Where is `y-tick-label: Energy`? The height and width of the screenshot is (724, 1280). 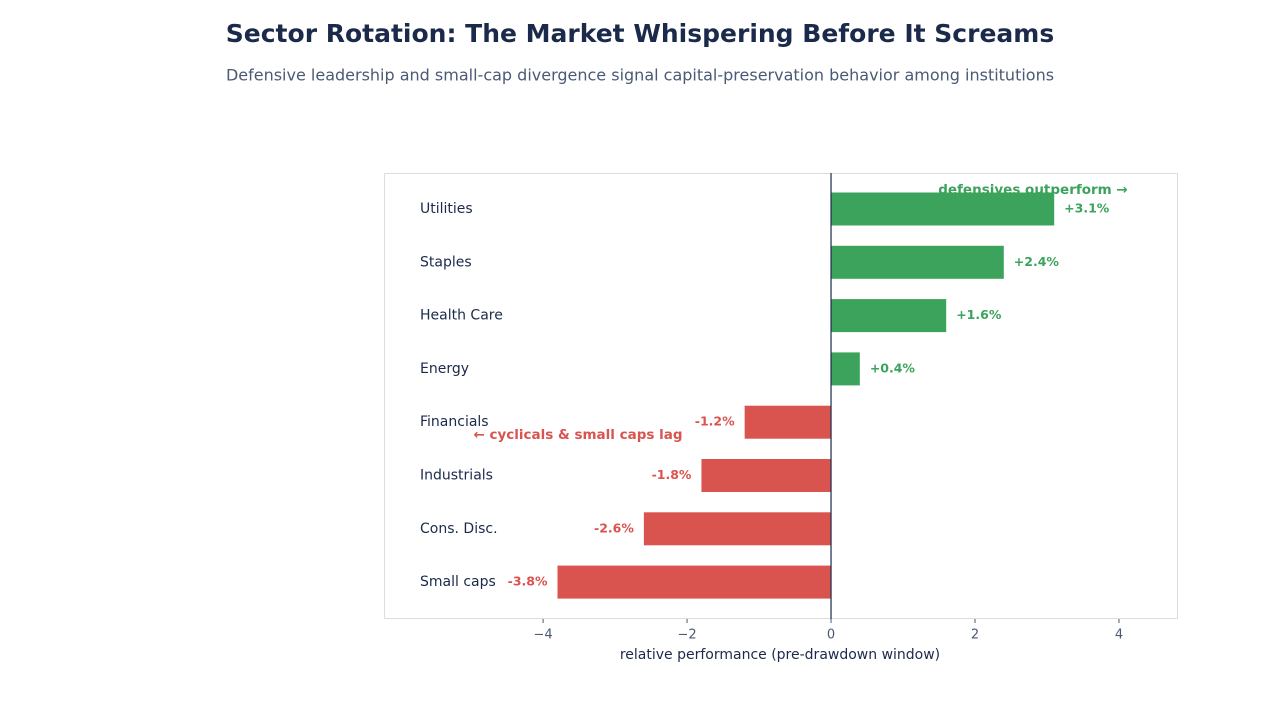
y-tick-label: Energy is located at coordinates (444, 369).